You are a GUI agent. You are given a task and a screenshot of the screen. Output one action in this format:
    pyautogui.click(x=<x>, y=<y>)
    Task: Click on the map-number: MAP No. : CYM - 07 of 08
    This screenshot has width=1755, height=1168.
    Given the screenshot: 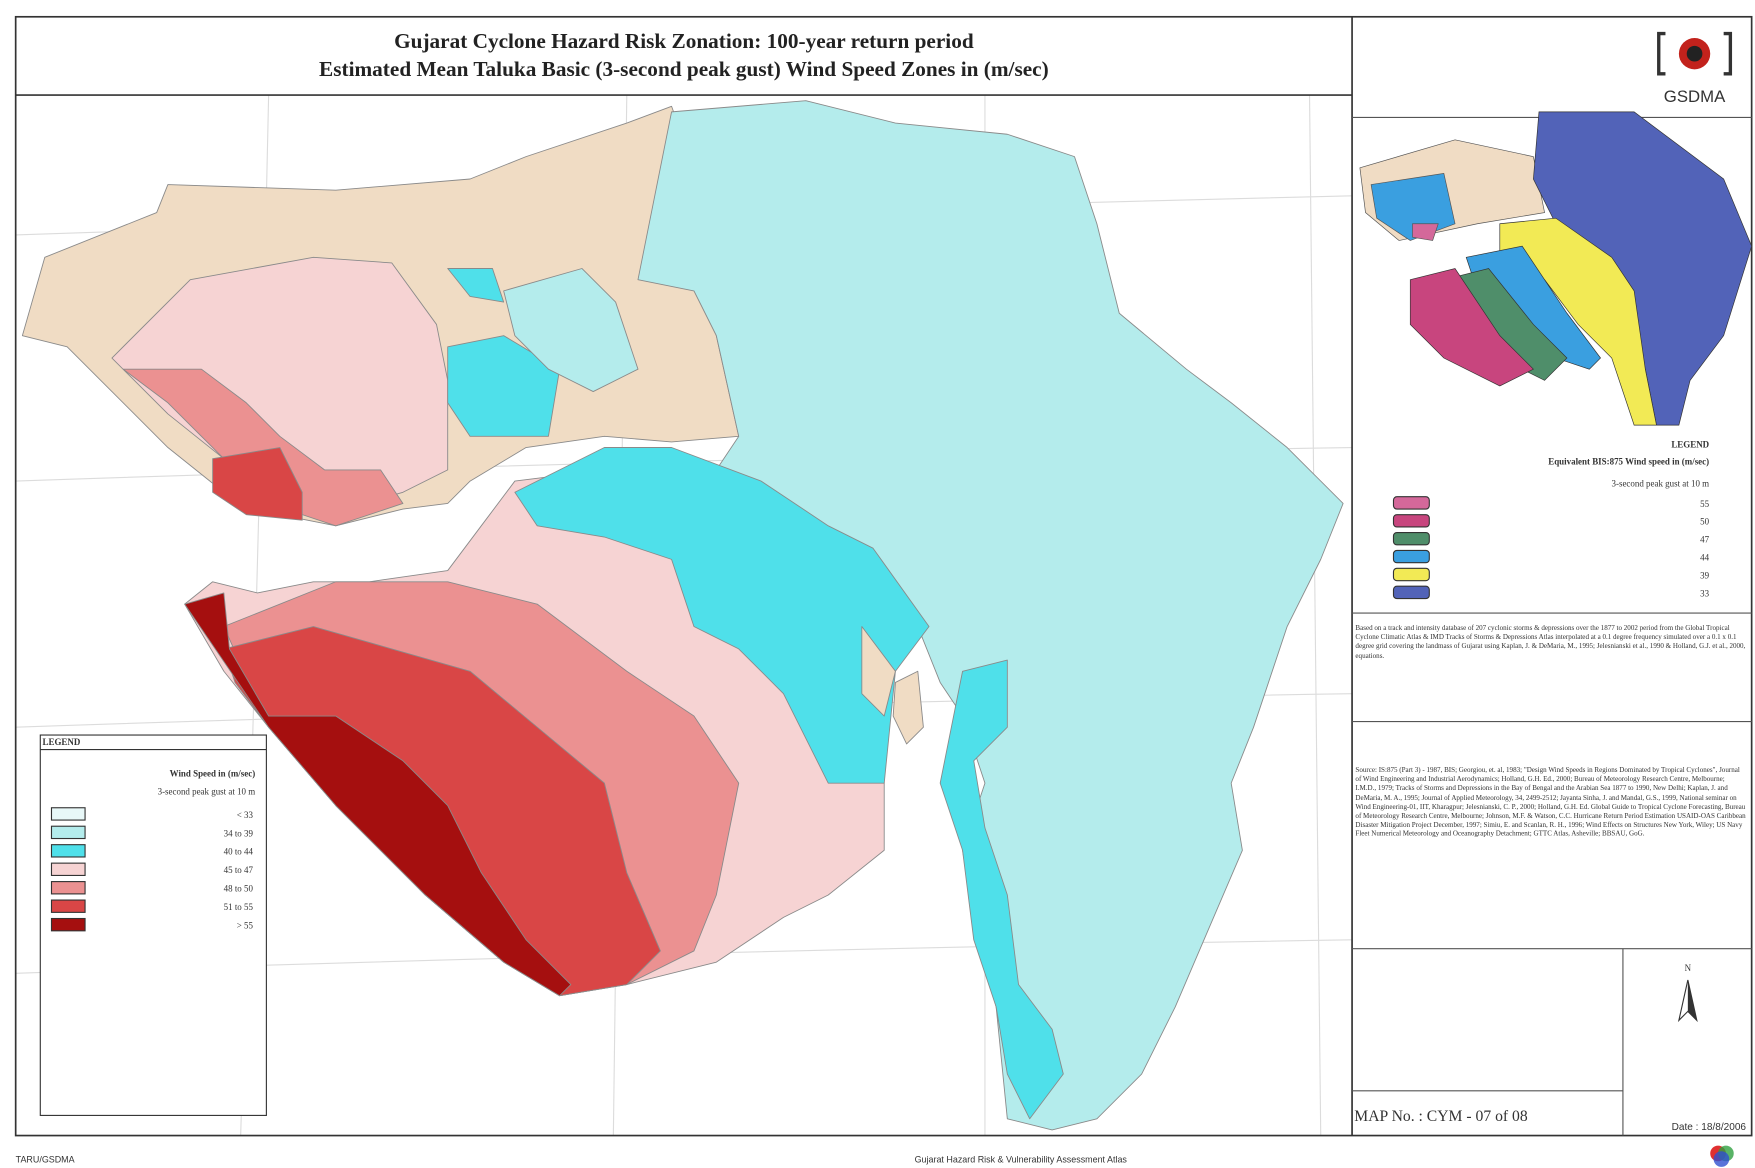 What is the action you would take?
    pyautogui.click(x=1441, y=1116)
    